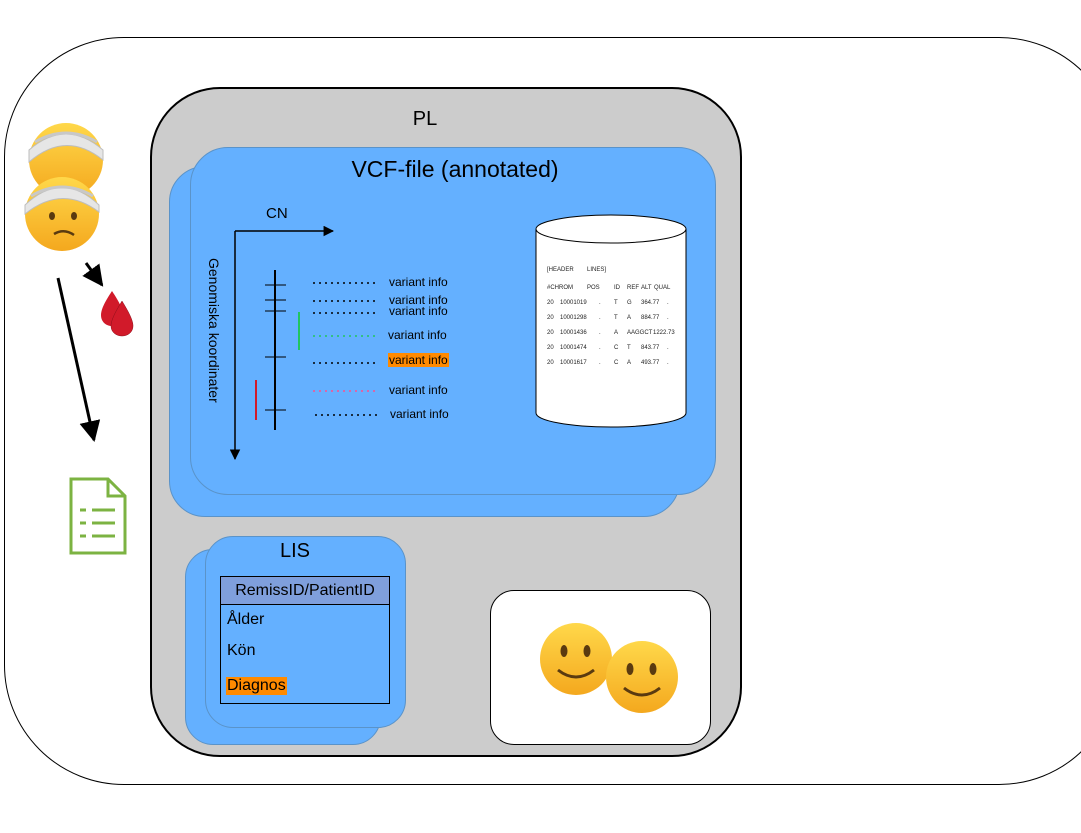 This screenshot has height=833, width=1081. Describe the element at coordinates (98, 516) in the screenshot. I see `document-icon` at that location.